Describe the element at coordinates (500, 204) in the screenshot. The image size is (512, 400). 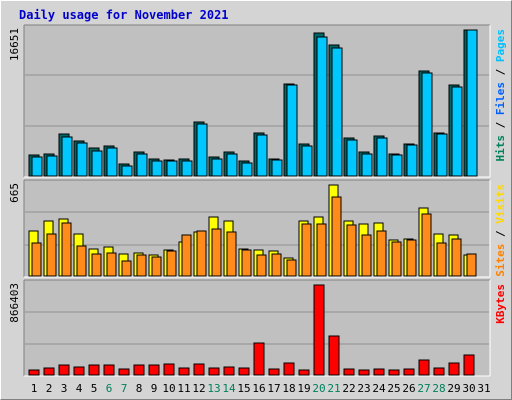
I see `legend-visits: Visits` at that location.